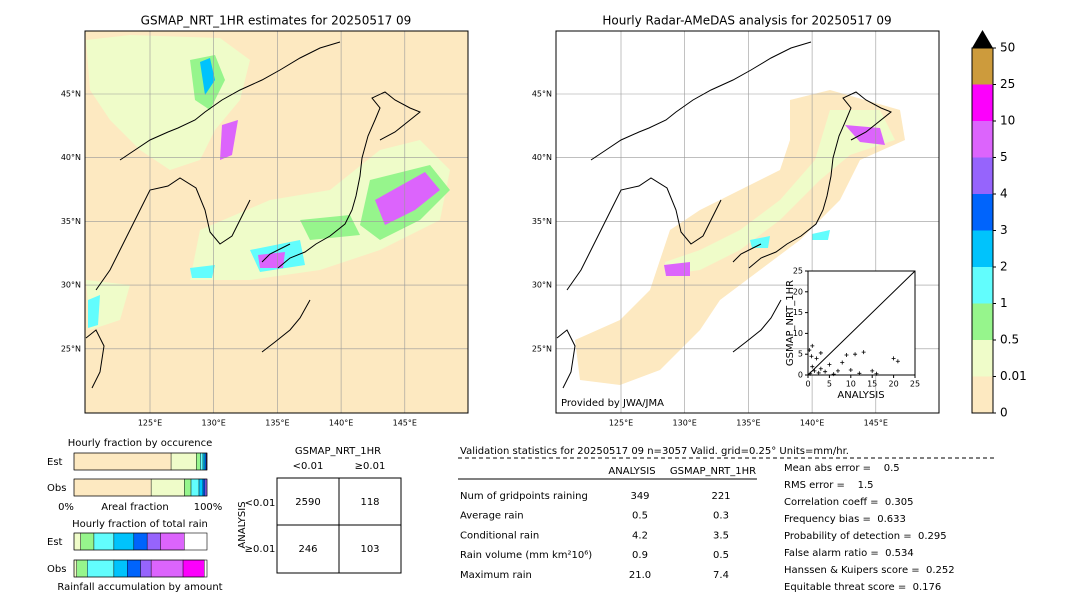 The width and height of the screenshot is (1080, 612). Describe the element at coordinates (1004, 413) in the screenshot. I see `colorbar-label: 0` at that location.